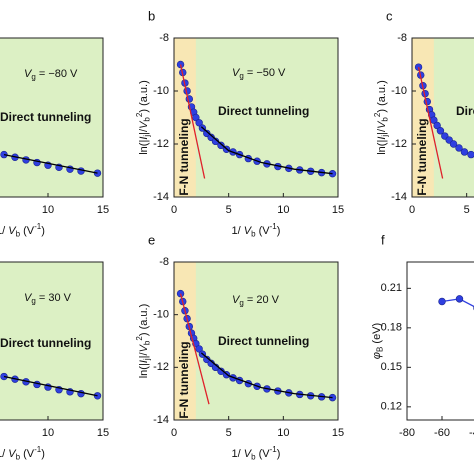 This screenshot has height=474, width=474. Describe the element at coordinates (151, 239) in the screenshot. I see `panel-label: e` at that location.